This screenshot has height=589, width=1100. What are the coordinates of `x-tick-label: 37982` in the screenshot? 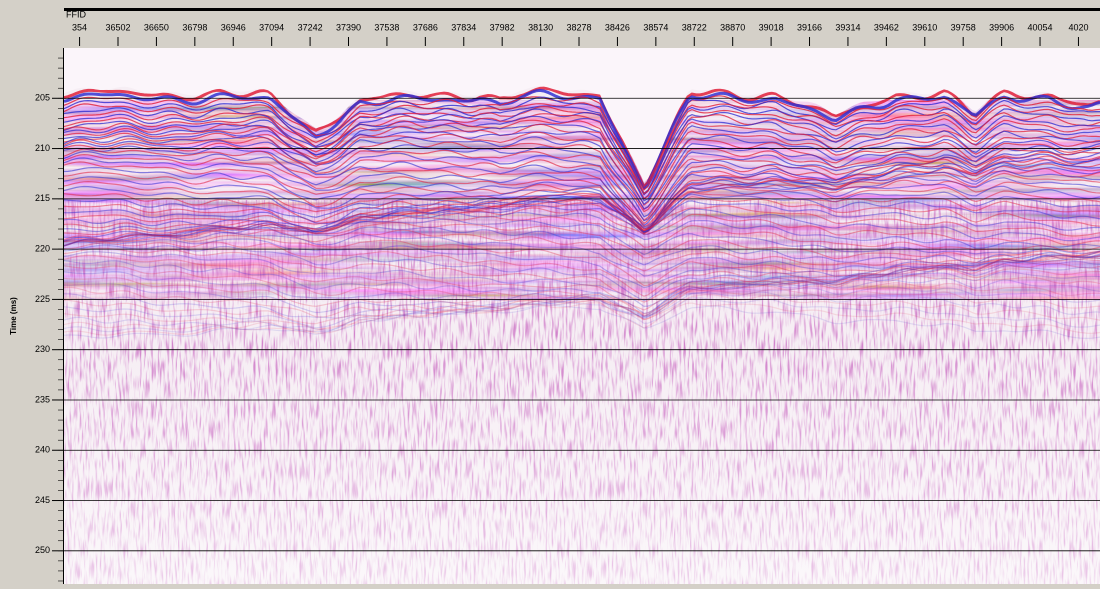 It's located at (502, 27).